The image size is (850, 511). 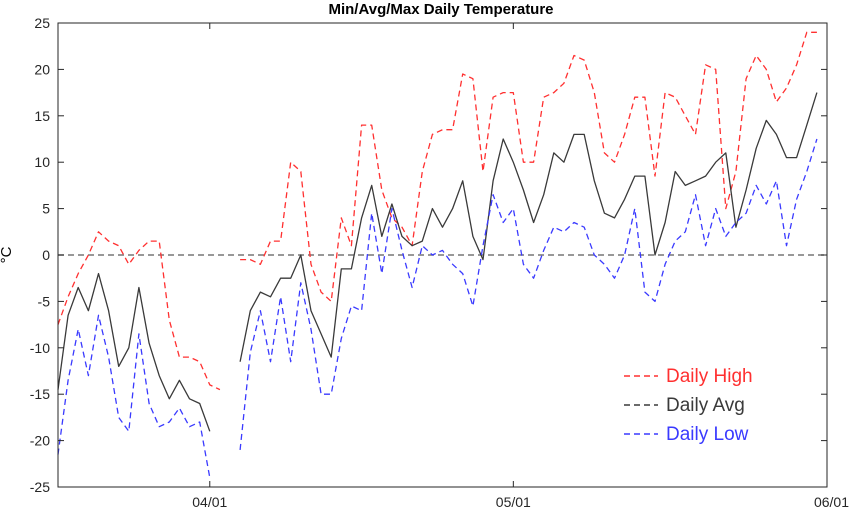 I want to click on y-tick-label: 15, so click(x=42, y=116).